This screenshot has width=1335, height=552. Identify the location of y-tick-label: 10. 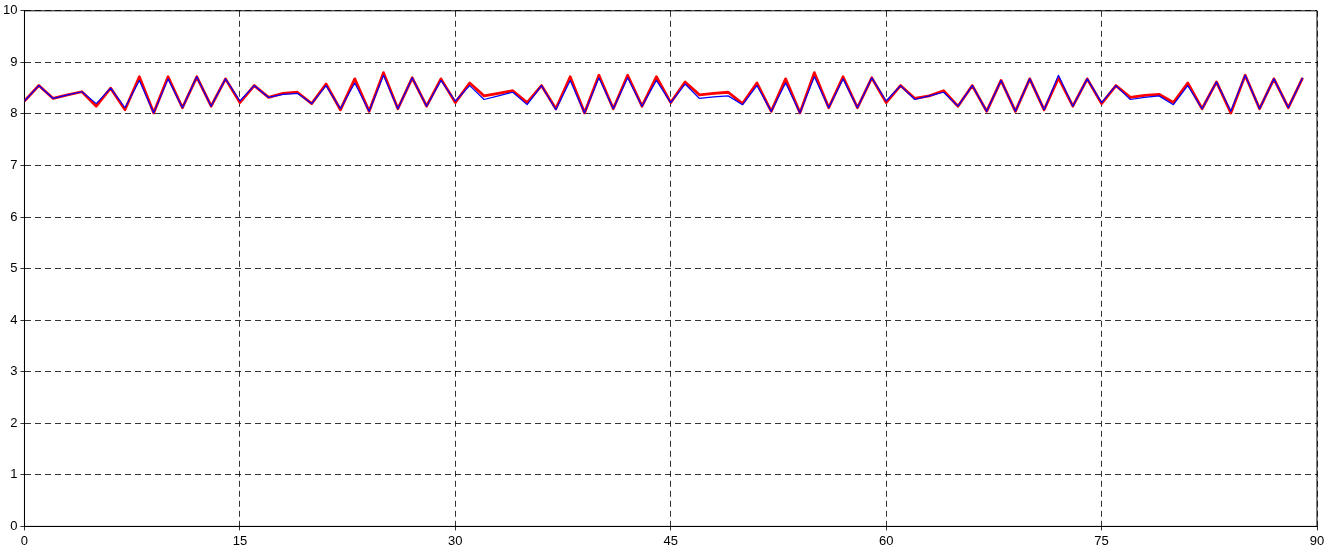
(10, 10).